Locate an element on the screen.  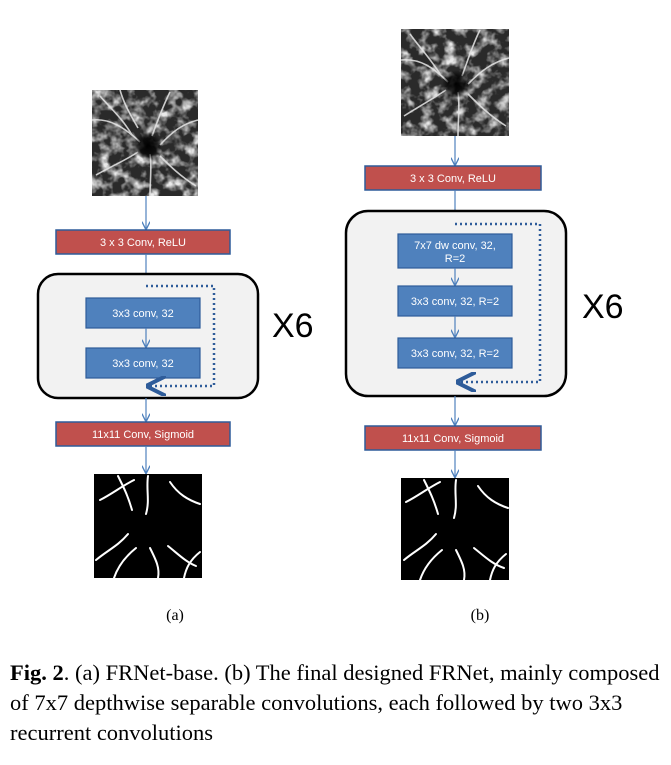
conv-b3-label: 3x3 conv, 32, R=2 is located at coordinates (455, 354).